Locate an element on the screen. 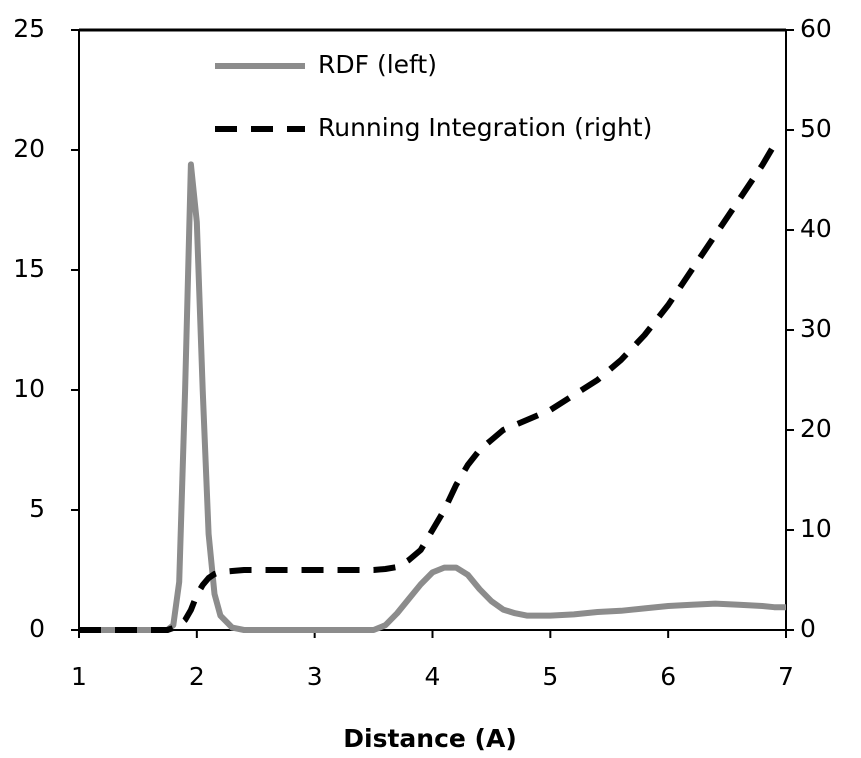  y-tick-label: 15 is located at coordinates (29, 268).